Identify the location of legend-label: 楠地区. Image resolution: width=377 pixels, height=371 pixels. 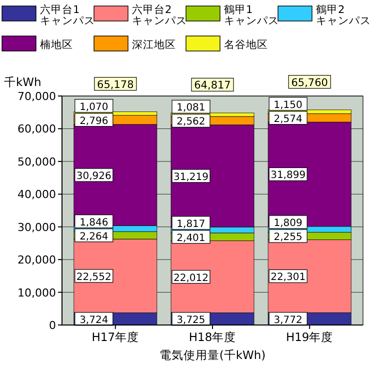
(56, 44).